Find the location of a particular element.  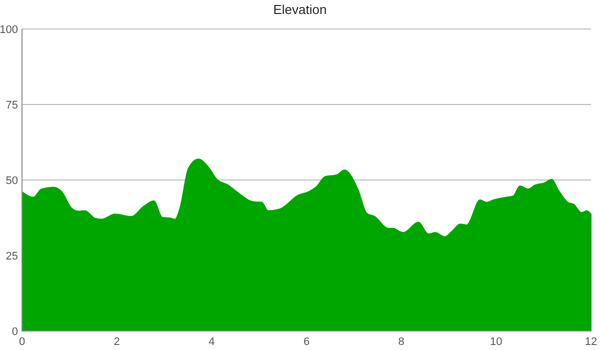

y-tick-label: 75 is located at coordinates (12, 105).